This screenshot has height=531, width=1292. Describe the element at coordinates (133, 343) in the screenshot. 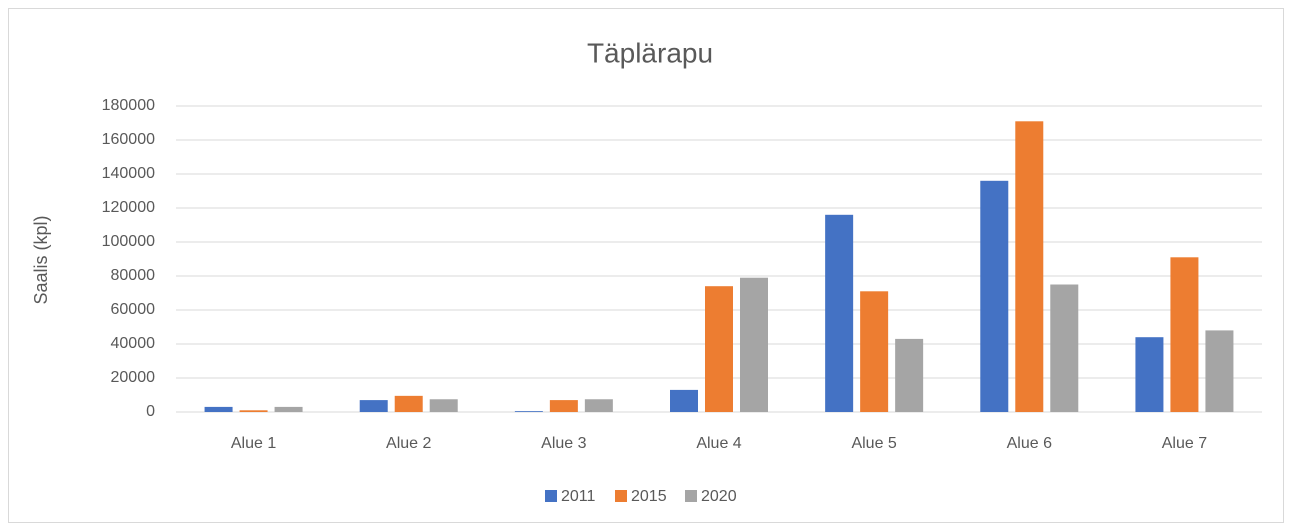

I see `y-tick-label: 40000` at that location.